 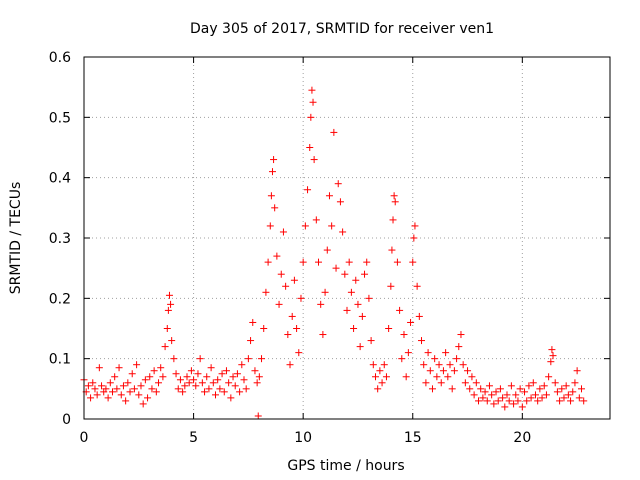 What do you see at coordinates (84, 438) in the screenshot?
I see `x-tick-label: 0` at bounding box center [84, 438].